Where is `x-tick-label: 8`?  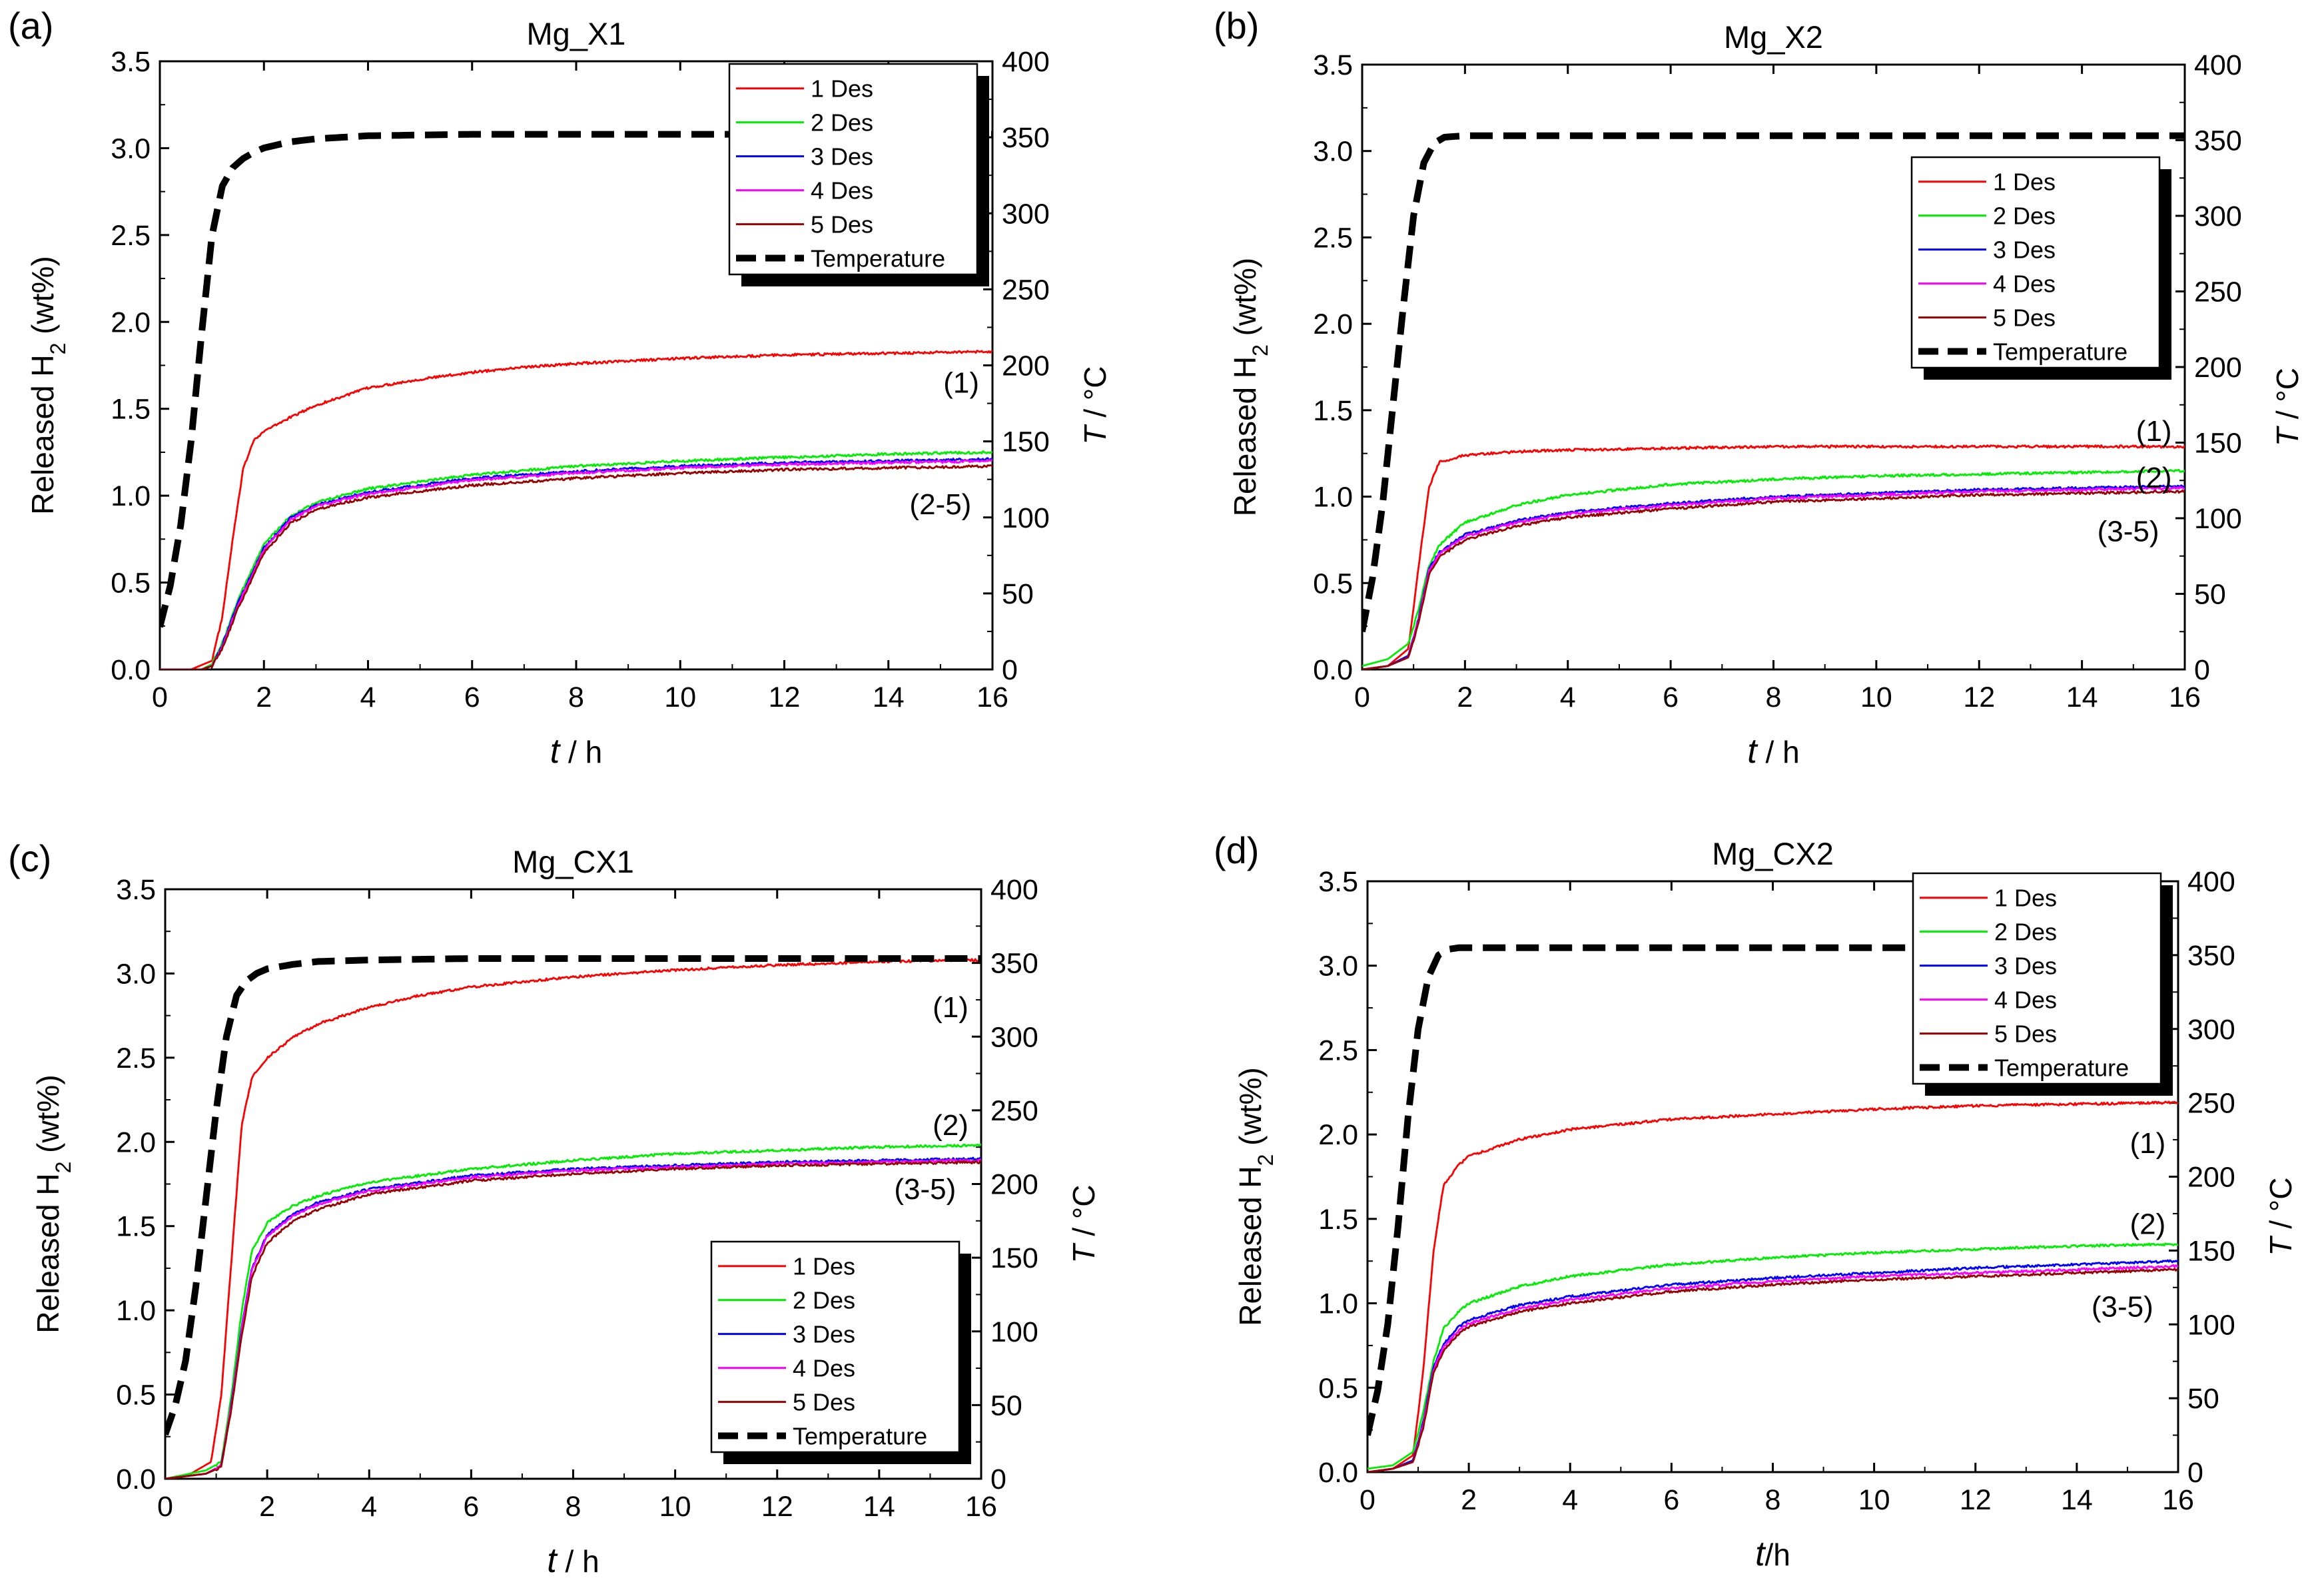 x-tick-label: 8 is located at coordinates (576, 697).